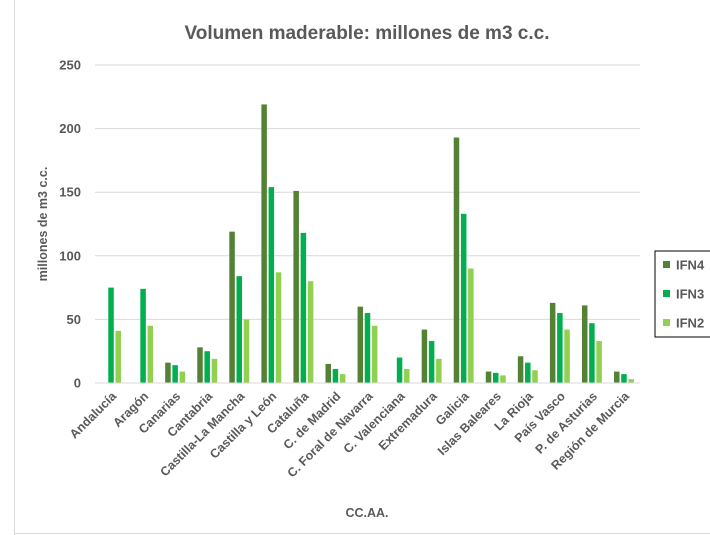 This screenshot has width=710, height=535. I want to click on legend-label-ifn4: IFN4, so click(690, 265).